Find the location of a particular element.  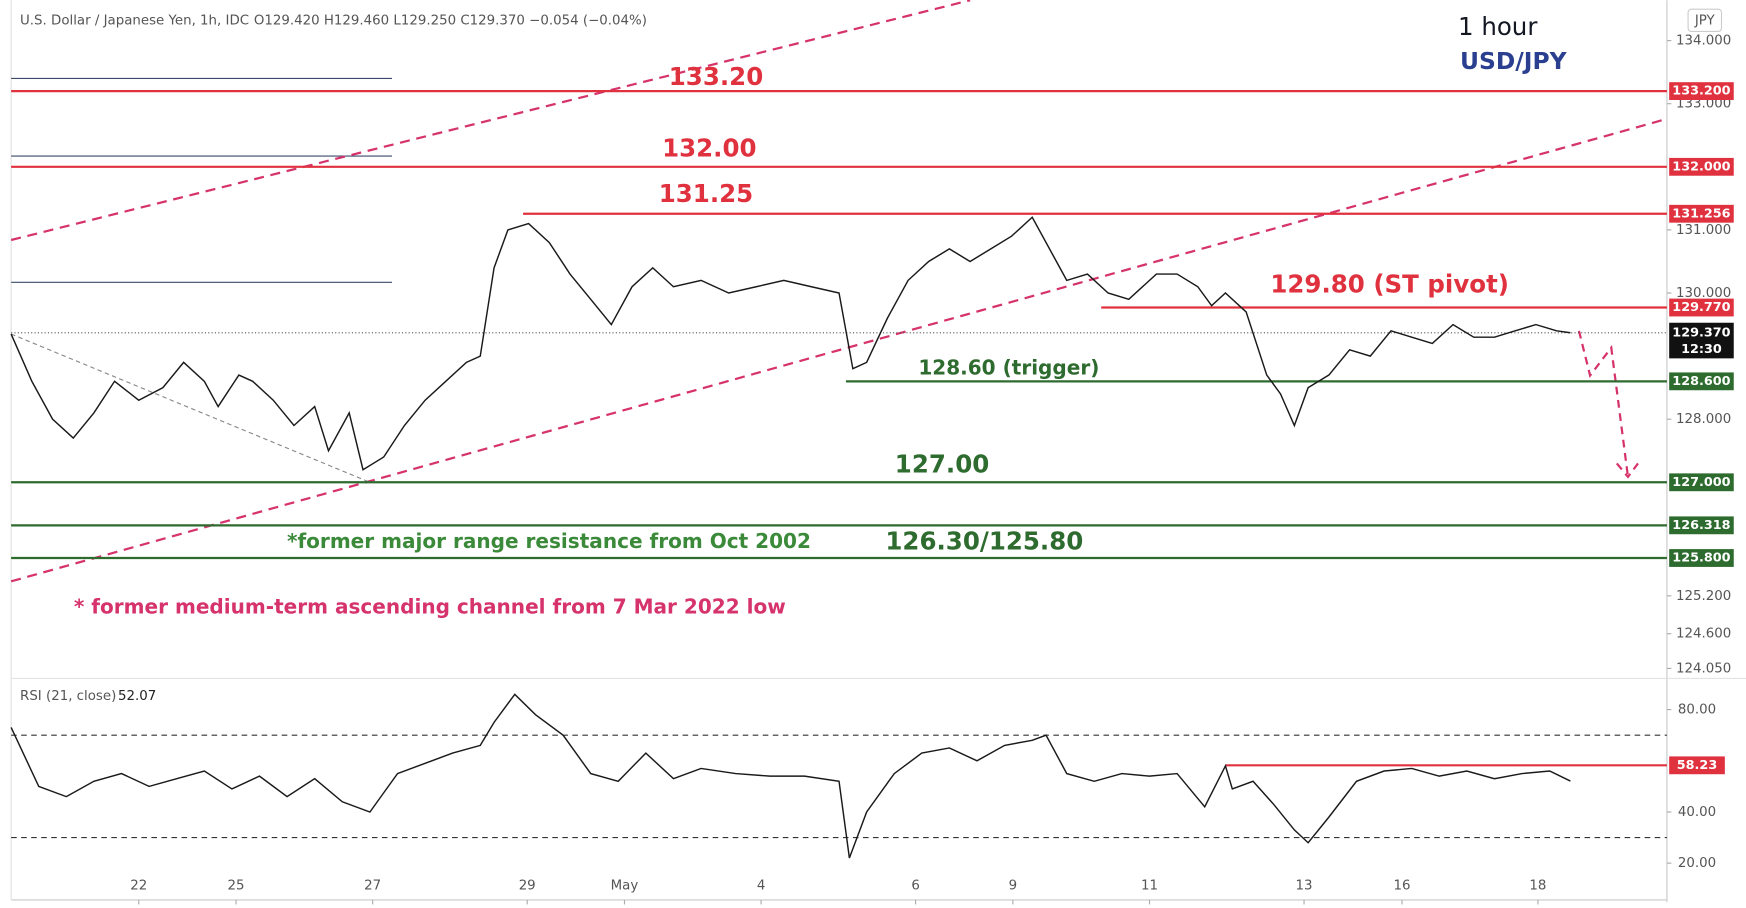

y-tick-label: 131.000 is located at coordinates (1703, 230).